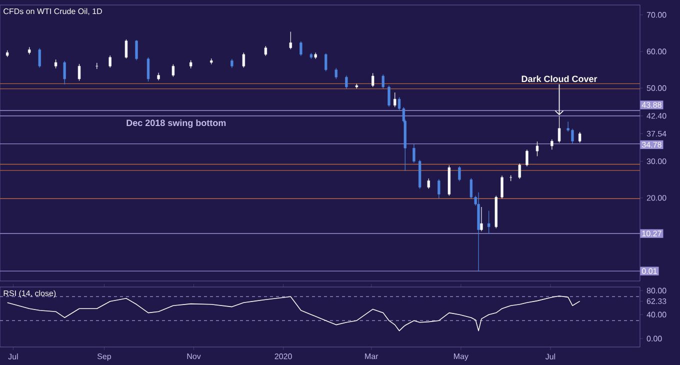 Image resolution: width=680 pixels, height=365 pixels. What do you see at coordinates (656, 198) in the screenshot?
I see `y-tick-label: 20.00` at bounding box center [656, 198].